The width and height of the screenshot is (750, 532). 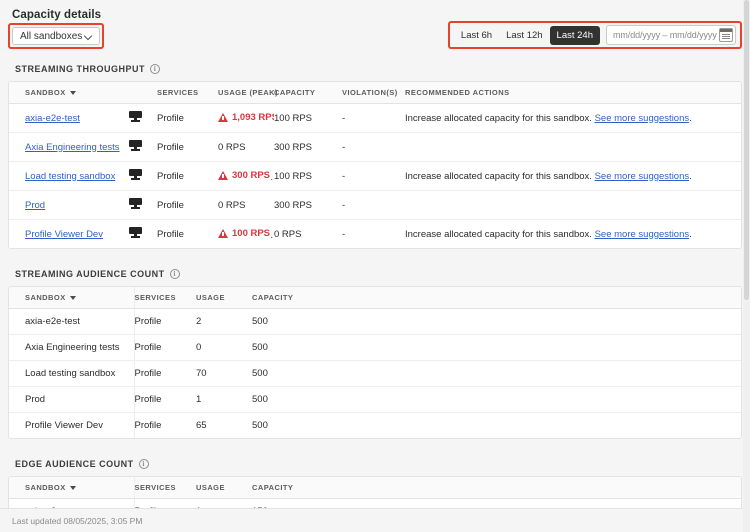 I want to click on table-row: axia-e2e-test Profile 2 500, so click(x=375, y=321).